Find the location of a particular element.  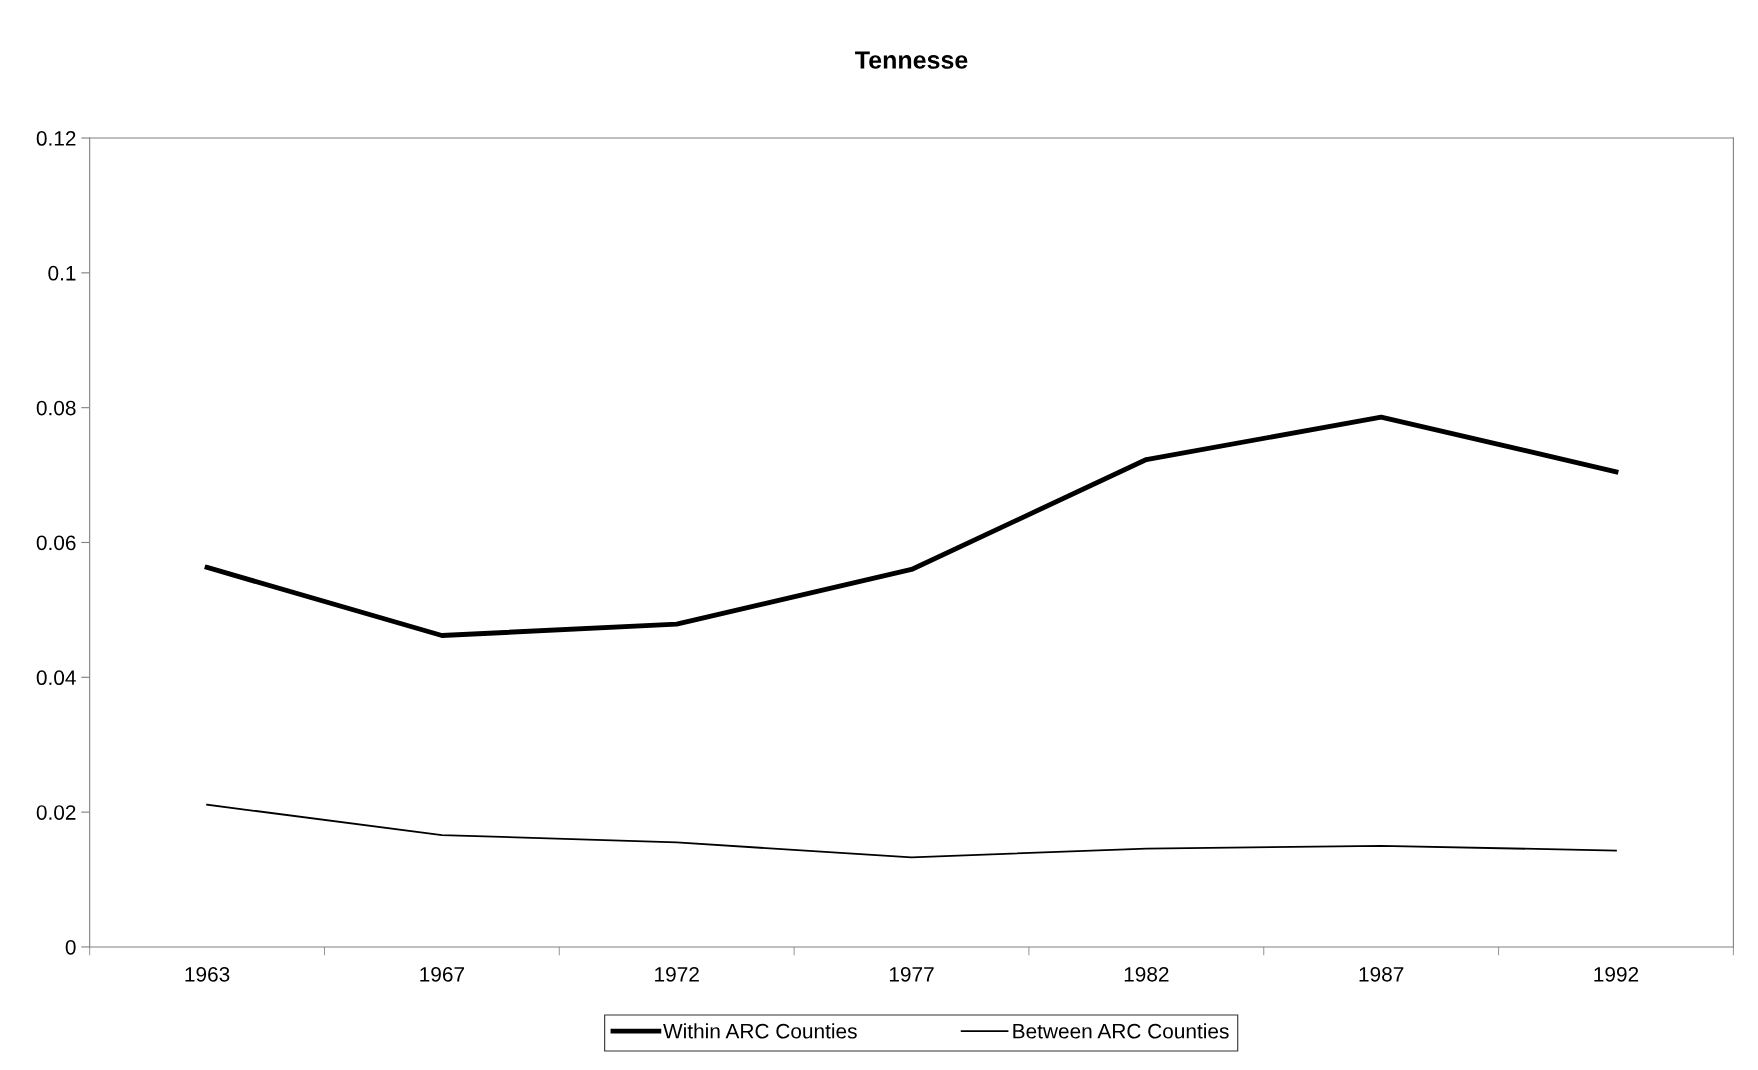

legend-label: Within ARC Counties is located at coordinates (760, 1031).